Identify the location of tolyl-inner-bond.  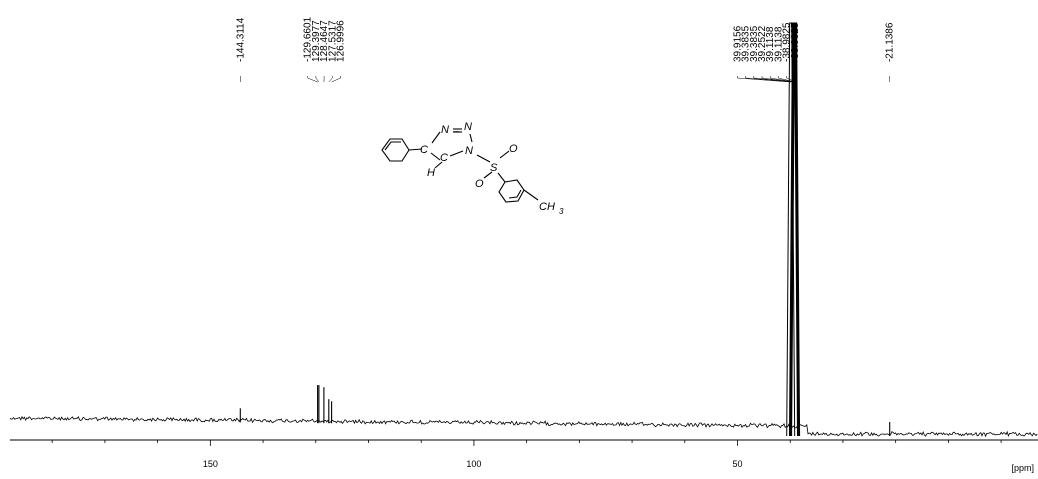
(515, 194).